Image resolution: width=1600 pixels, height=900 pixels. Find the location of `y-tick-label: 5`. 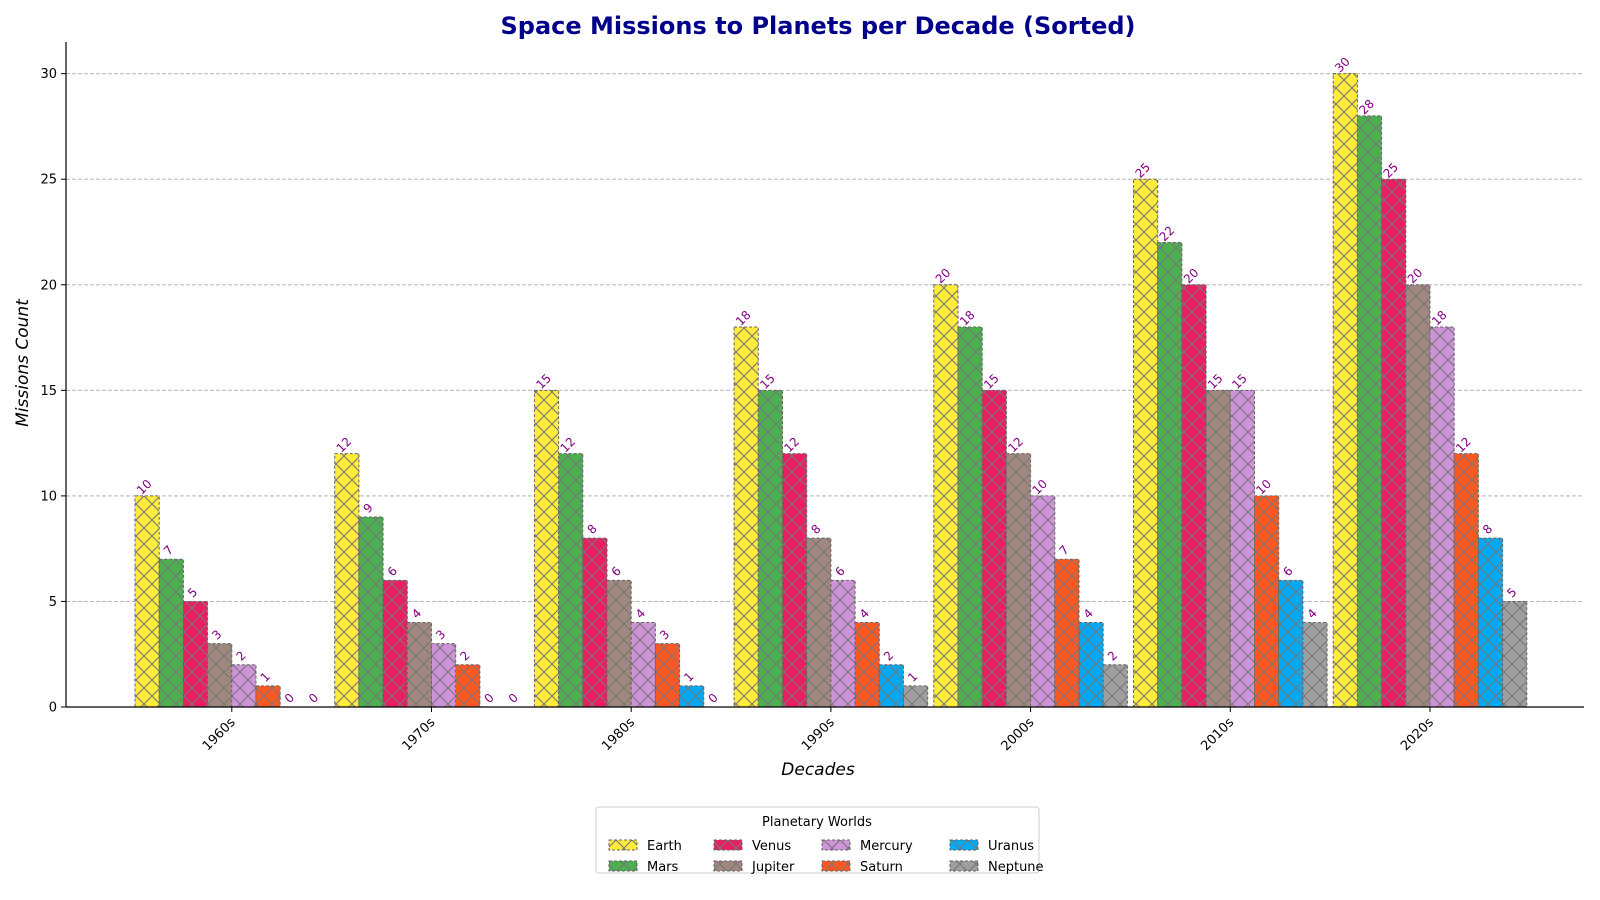

y-tick-label: 5 is located at coordinates (53, 602).